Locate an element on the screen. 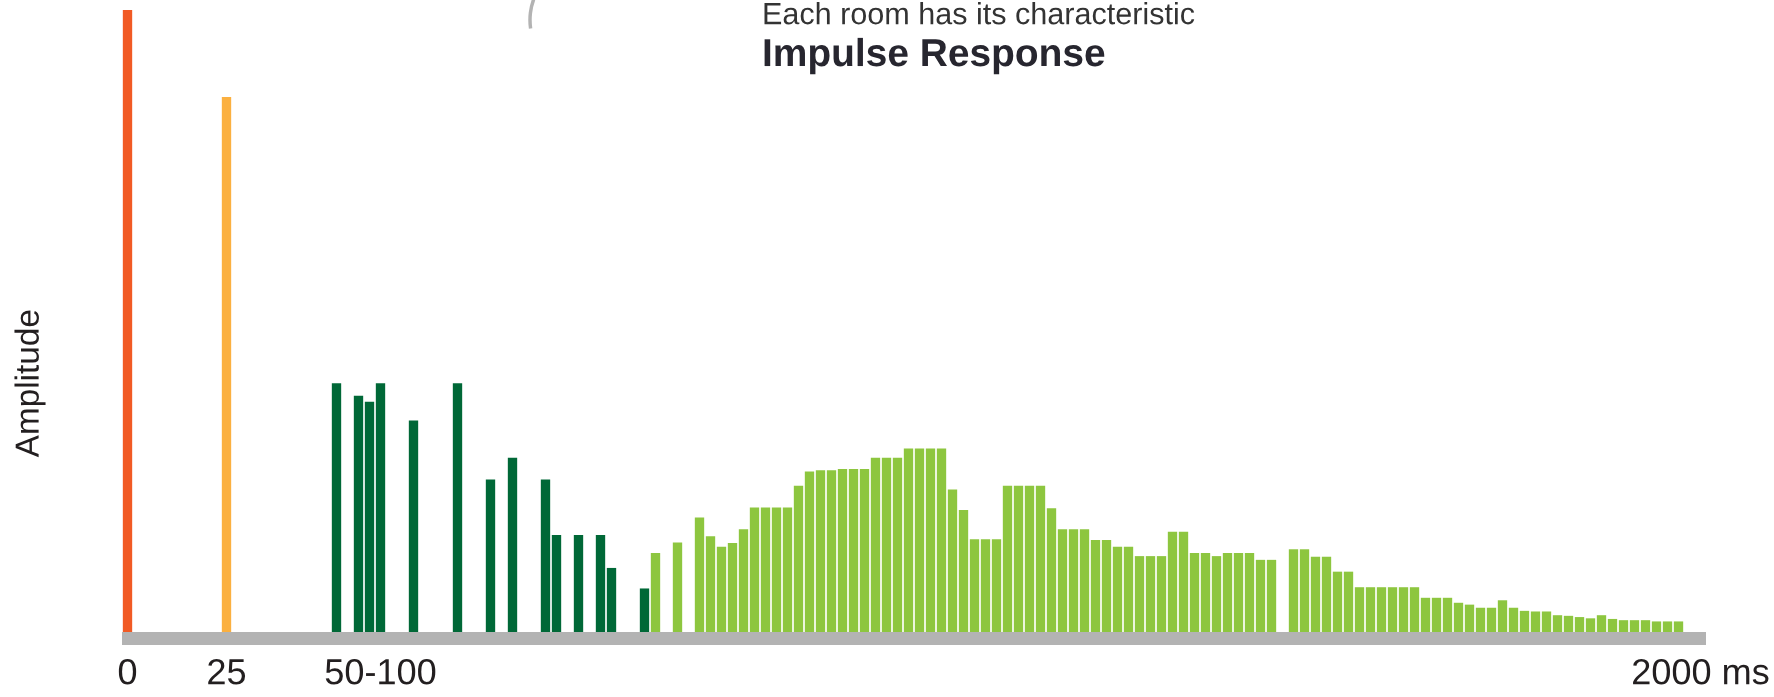 The width and height of the screenshot is (1774, 697). x-tick-label: 50-100 is located at coordinates (380, 671).